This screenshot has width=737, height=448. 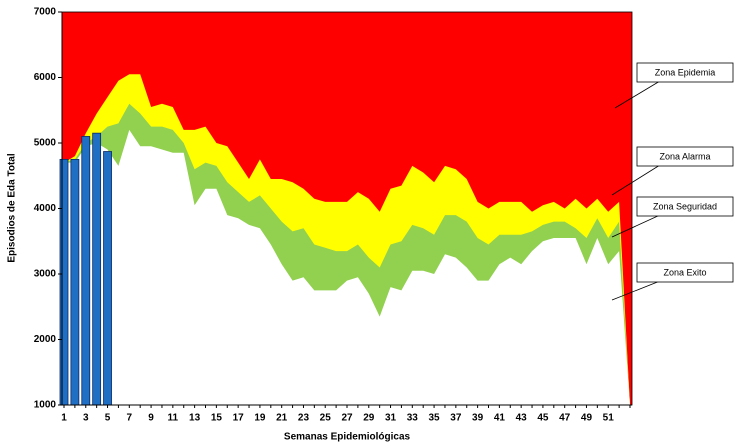 What do you see at coordinates (347, 437) in the screenshot?
I see `x-axis-title: Semanas Epidemiológicas` at bounding box center [347, 437].